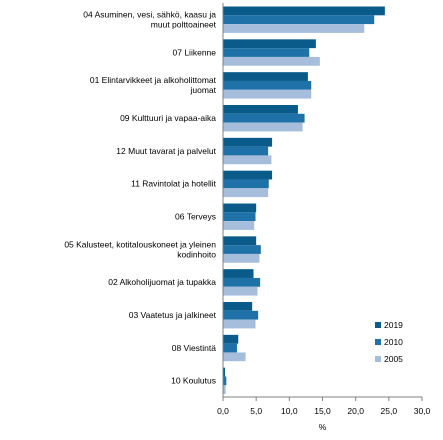 The height and width of the screenshot is (440, 443). What do you see at coordinates (355, 411) in the screenshot?
I see `x-tick-label: 20,0` at bounding box center [355, 411].